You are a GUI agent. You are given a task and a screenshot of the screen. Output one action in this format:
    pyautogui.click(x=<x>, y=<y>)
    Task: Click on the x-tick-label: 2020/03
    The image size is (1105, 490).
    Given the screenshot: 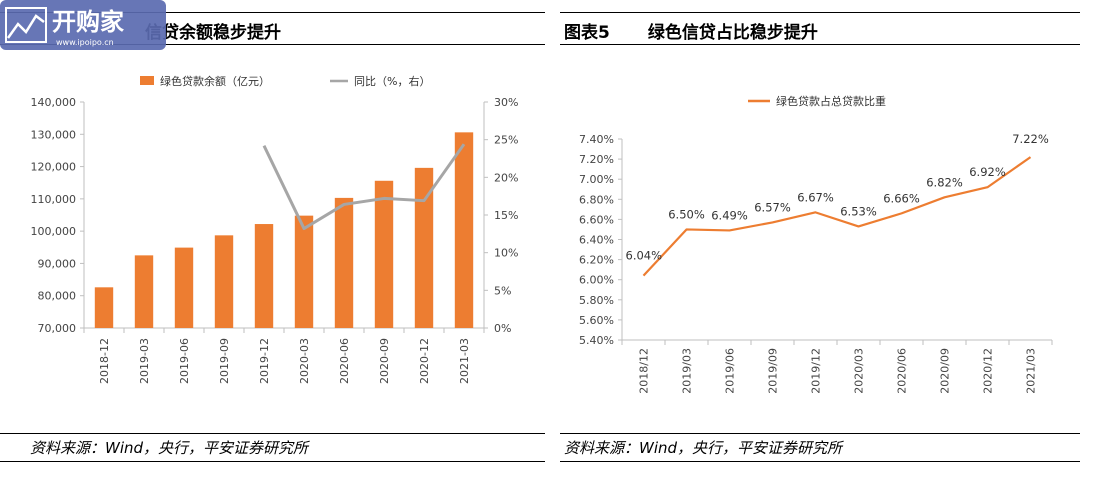 What is the action you would take?
    pyautogui.click(x=859, y=371)
    